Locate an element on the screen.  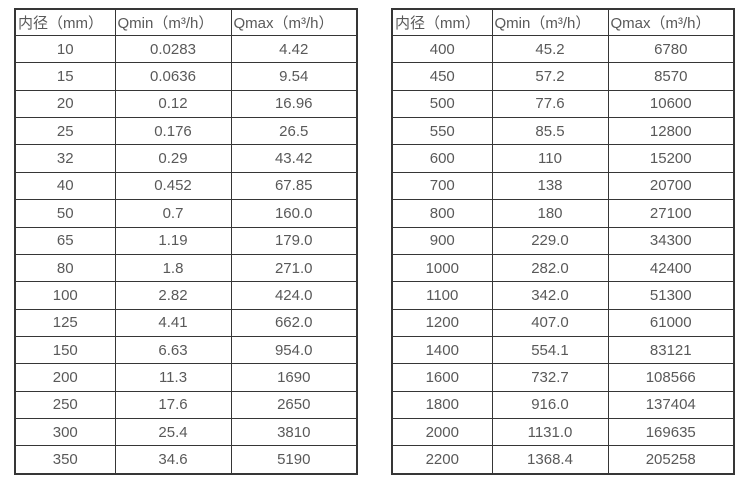
table-cell: 27100 is located at coordinates (671, 213).